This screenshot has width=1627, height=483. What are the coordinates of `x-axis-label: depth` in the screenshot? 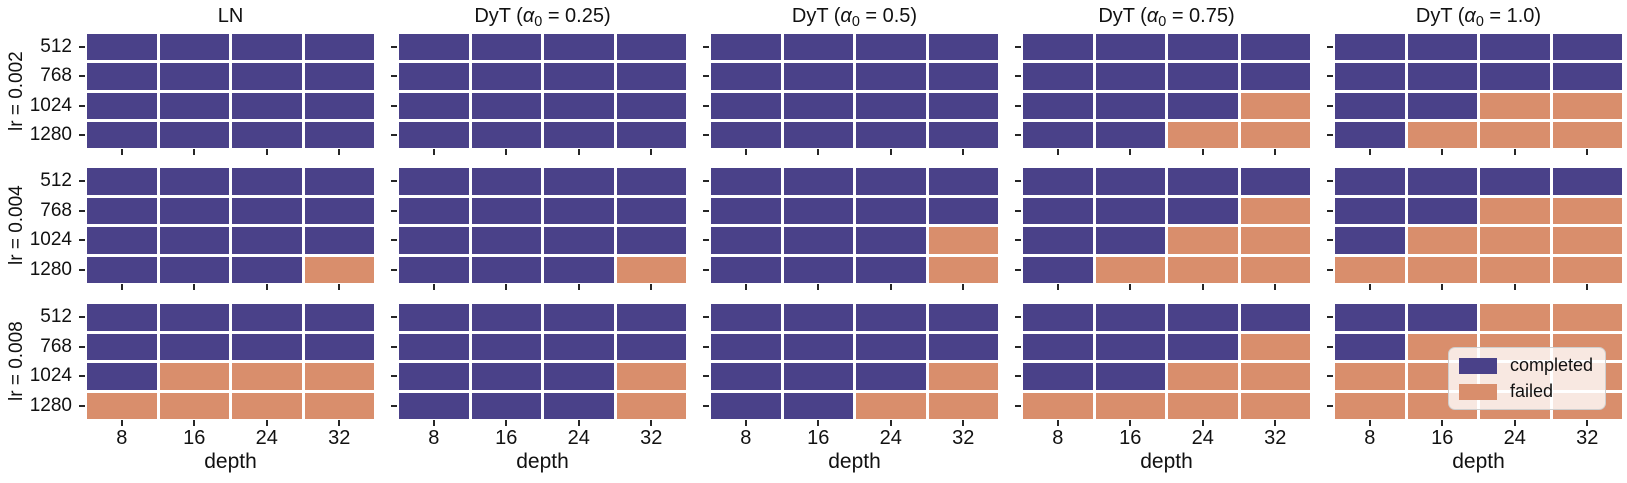 It's located at (1166, 461).